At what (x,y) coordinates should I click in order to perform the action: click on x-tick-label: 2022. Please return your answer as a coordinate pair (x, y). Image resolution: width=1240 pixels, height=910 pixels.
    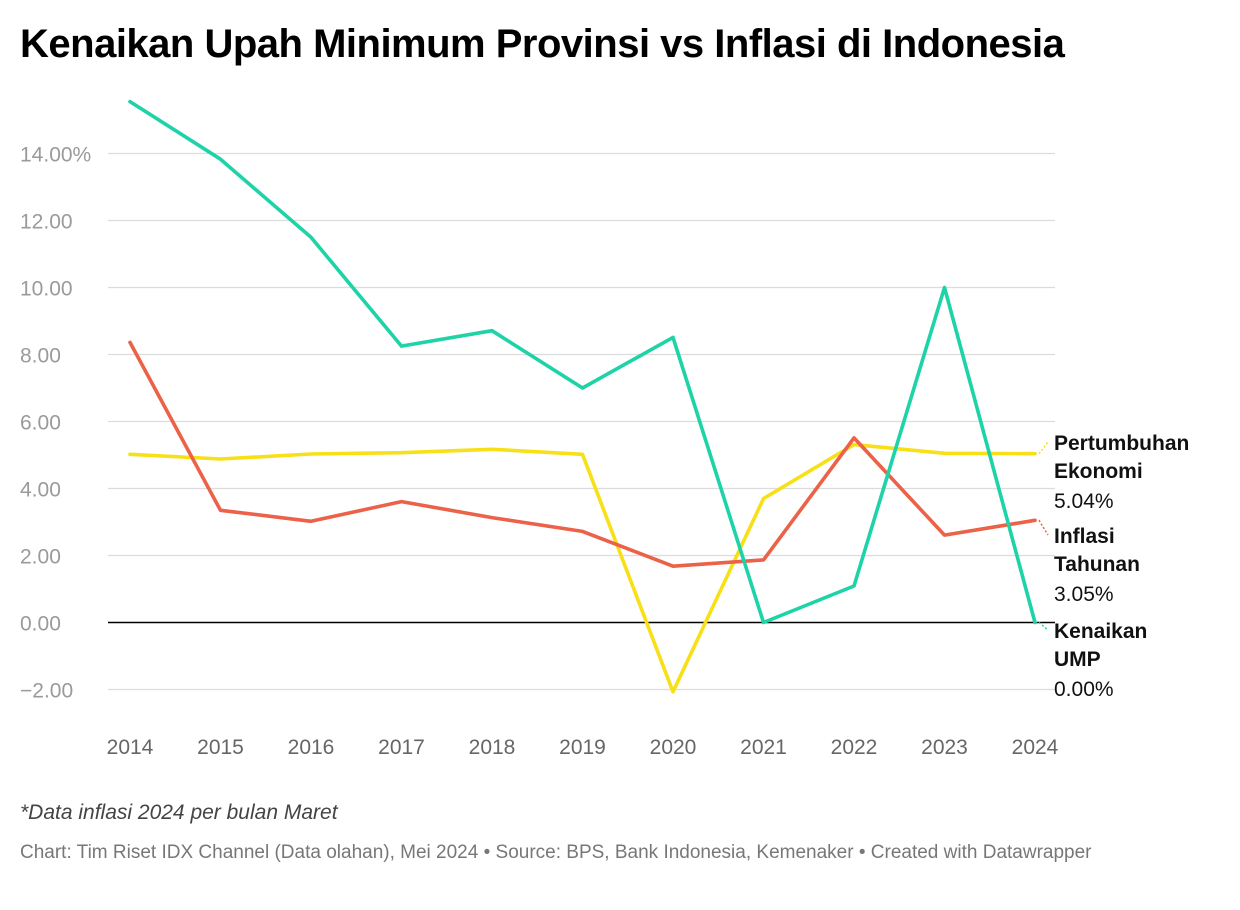
    Looking at the image, I should click on (854, 747).